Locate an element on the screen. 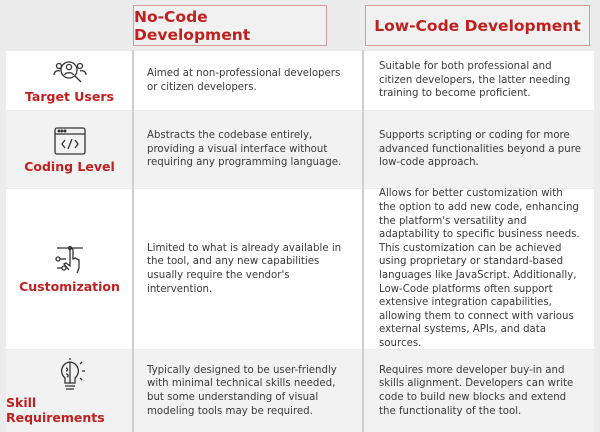 The image size is (600, 432). header-no-code: No-Code Development is located at coordinates (230, 25).